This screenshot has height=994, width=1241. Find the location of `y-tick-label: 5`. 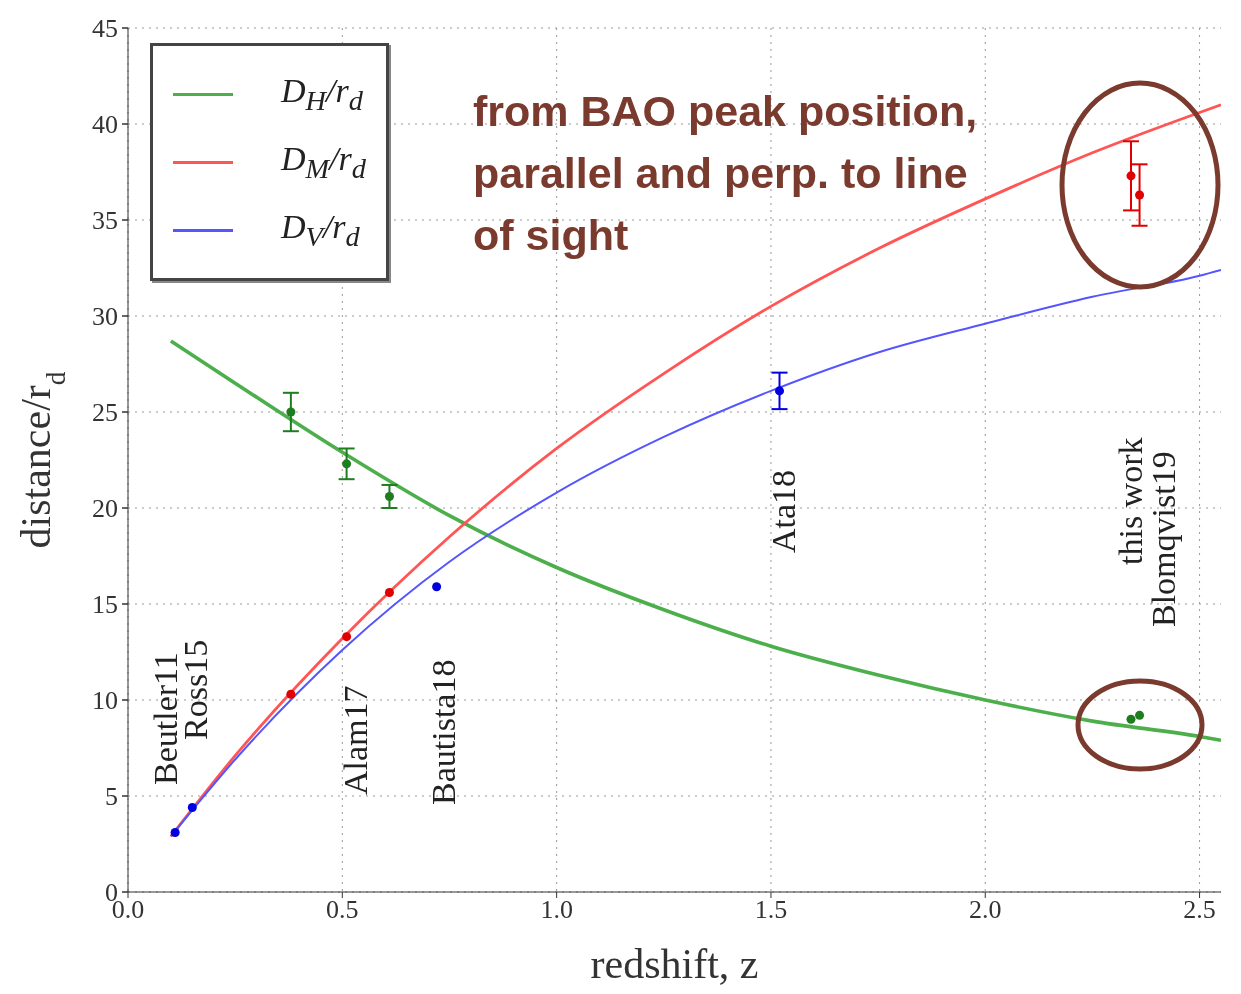

y-tick-label: 5 is located at coordinates (111, 797).